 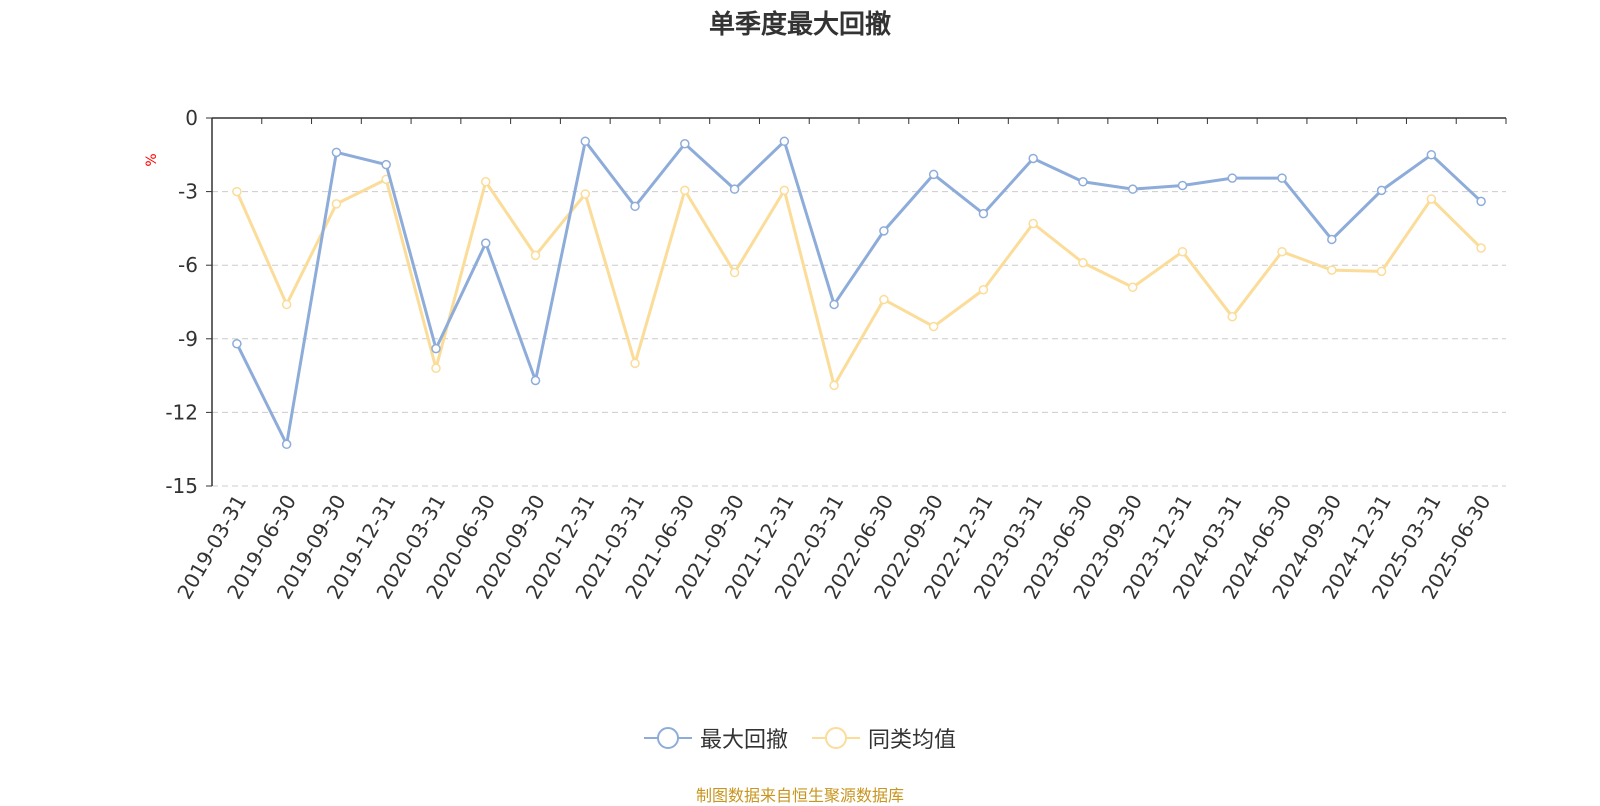 I want to click on legend-label-series-2: 同类均值, so click(x=912, y=740).